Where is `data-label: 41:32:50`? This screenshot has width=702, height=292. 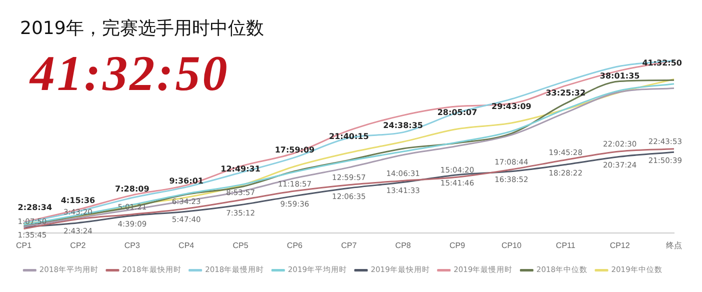 data-label: 41:32:50 is located at coordinates (662, 63).